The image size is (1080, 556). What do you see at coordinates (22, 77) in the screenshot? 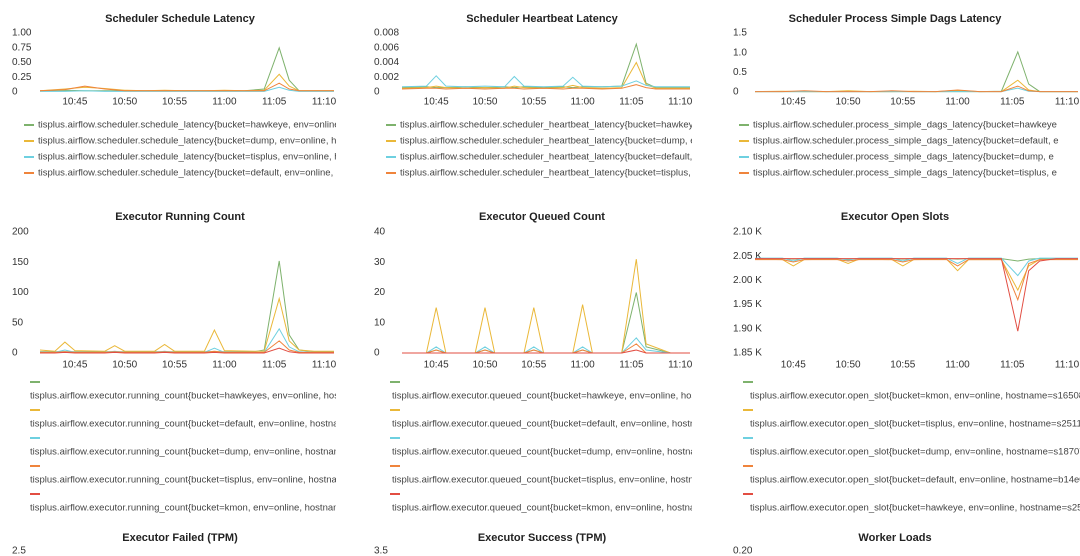
I see `y-tick-label: 0.25` at bounding box center [22, 77].